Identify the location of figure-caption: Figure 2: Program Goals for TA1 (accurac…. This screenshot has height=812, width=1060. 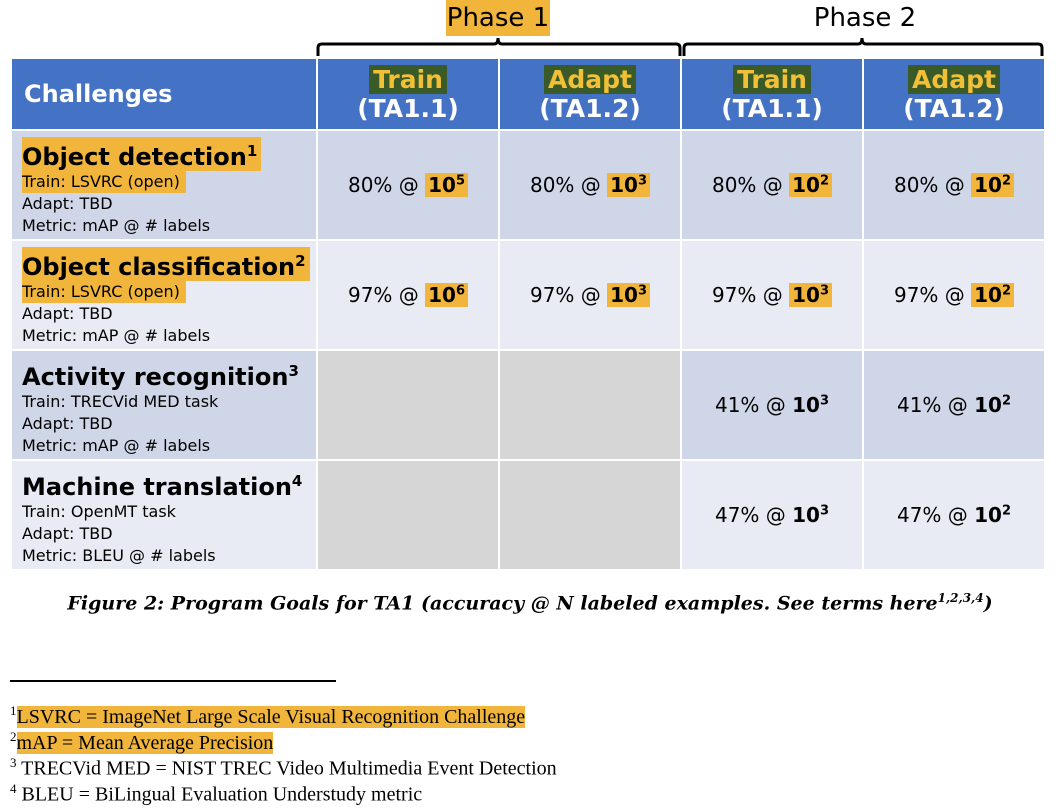
(530, 603).